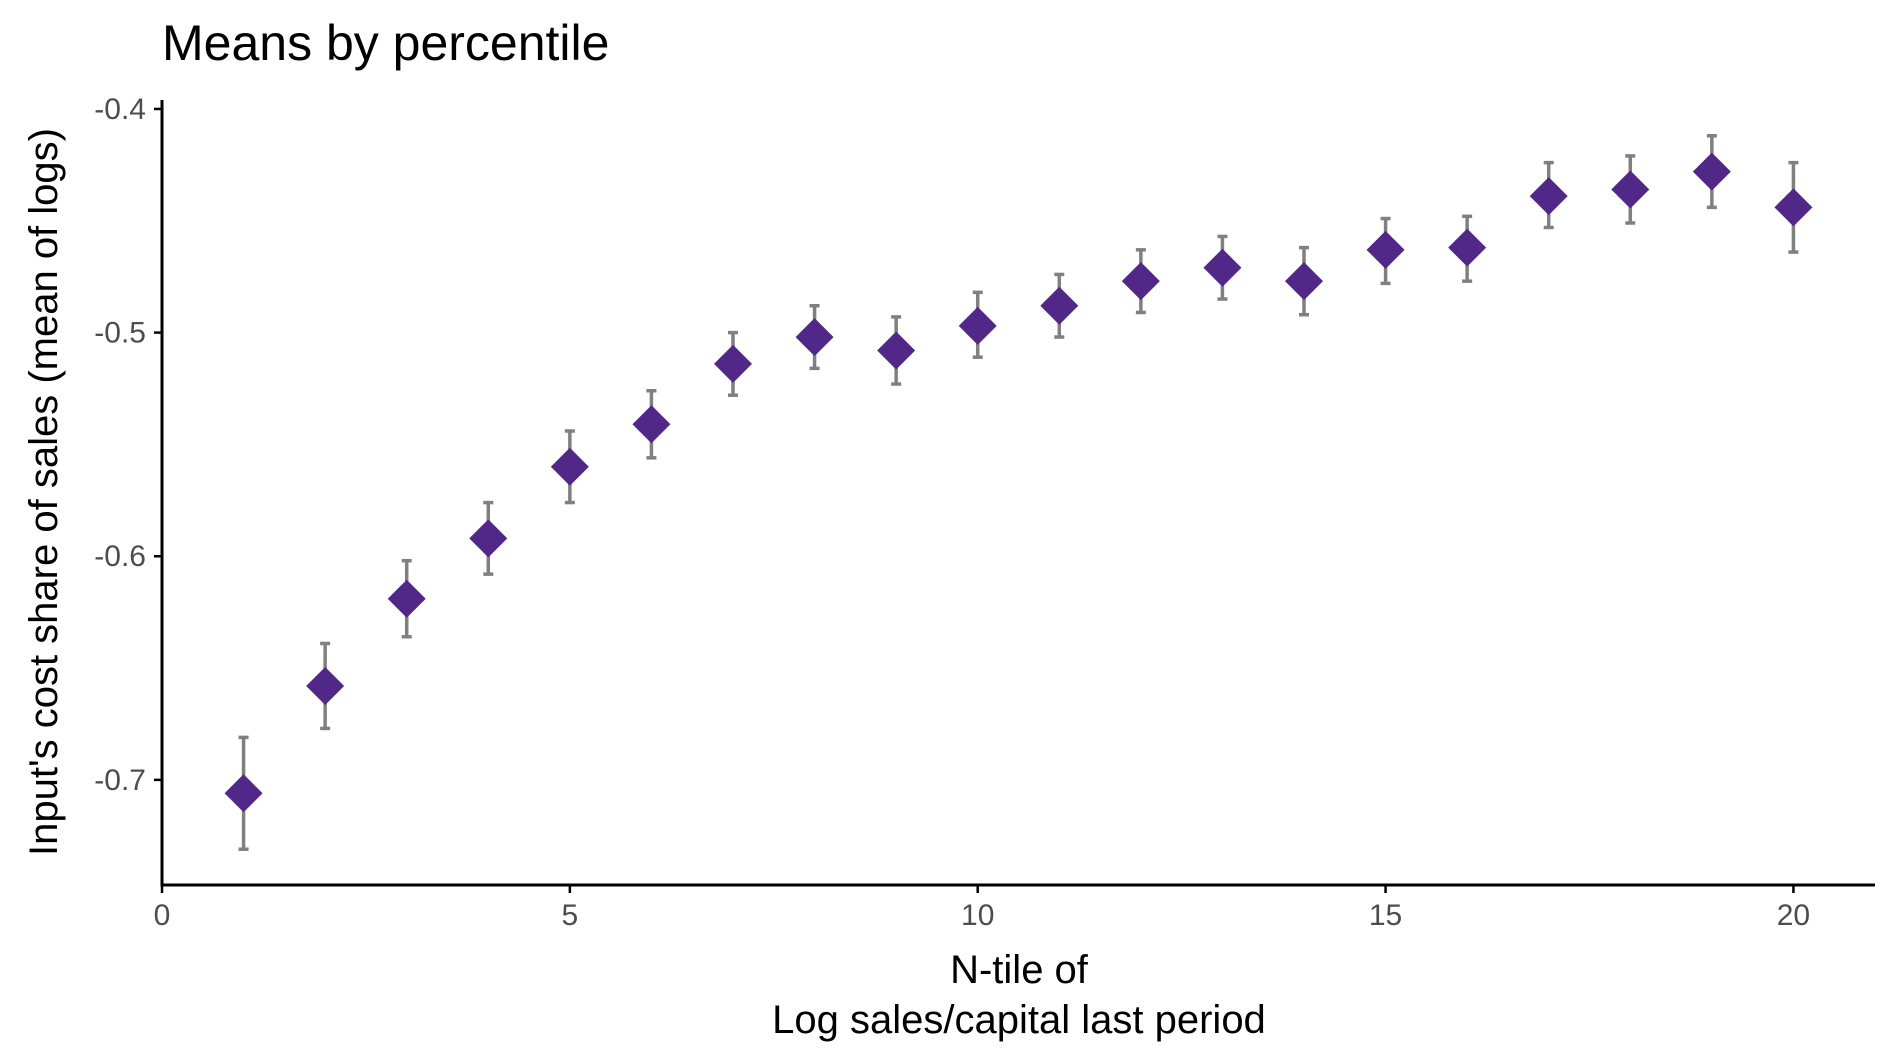 The height and width of the screenshot is (1062, 1889). Describe the element at coordinates (120, 780) in the screenshot. I see `y-tick-label: -0.7` at that location.